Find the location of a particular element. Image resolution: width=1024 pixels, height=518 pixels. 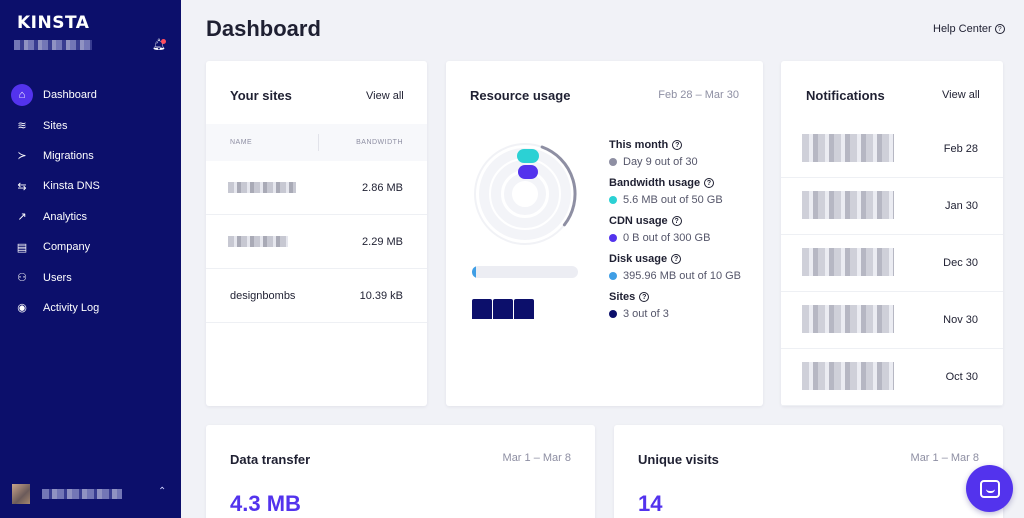

legend-item: Bandwidth usage? 5.6 MB out of 50 GB is located at coordinates (666, 191).